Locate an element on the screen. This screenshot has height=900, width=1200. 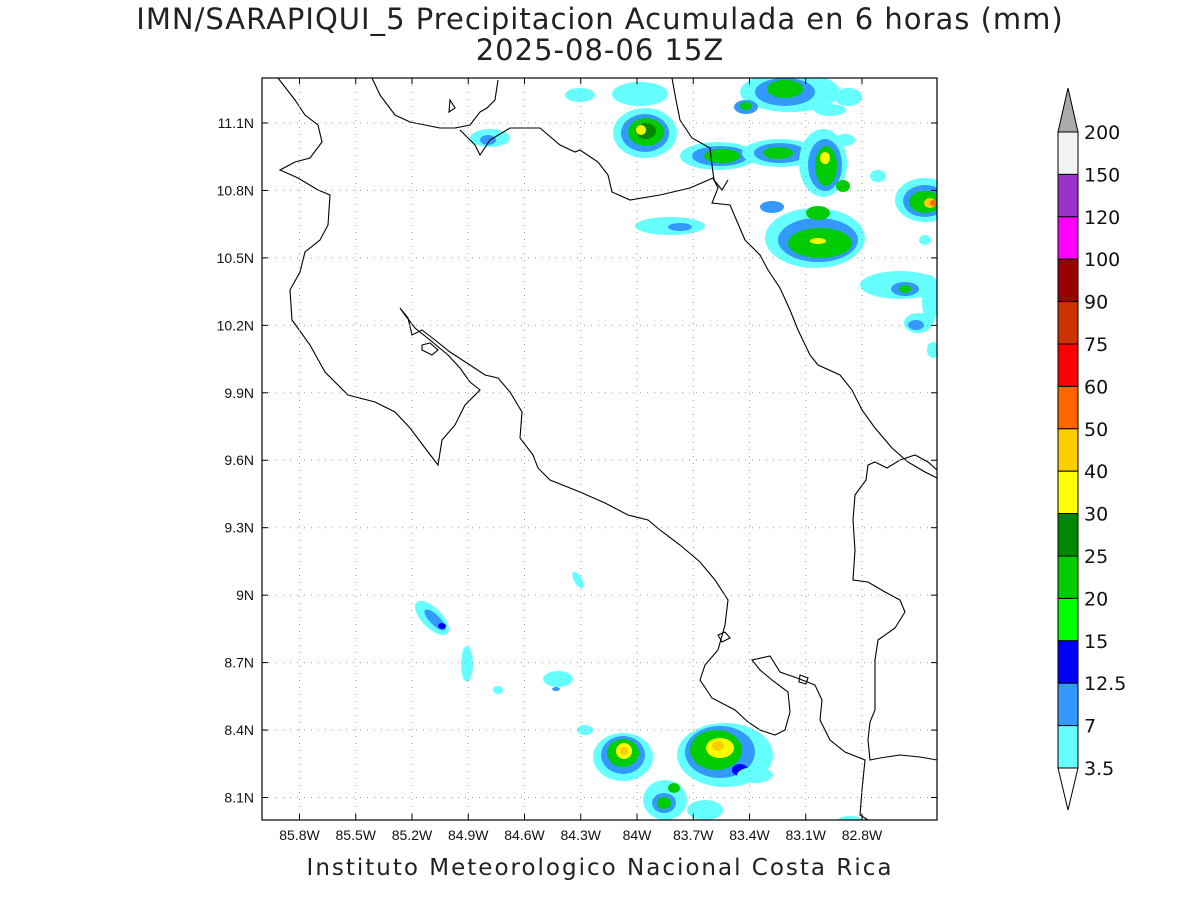
colorbar-label: 100 is located at coordinates (1102, 260).